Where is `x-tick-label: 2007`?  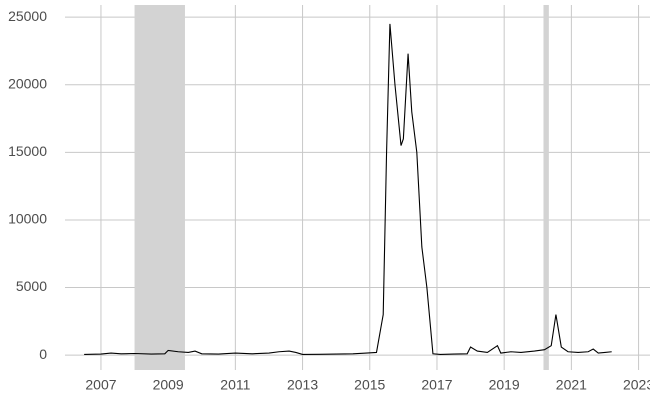 x-tick-label: 2007 is located at coordinates (100, 385).